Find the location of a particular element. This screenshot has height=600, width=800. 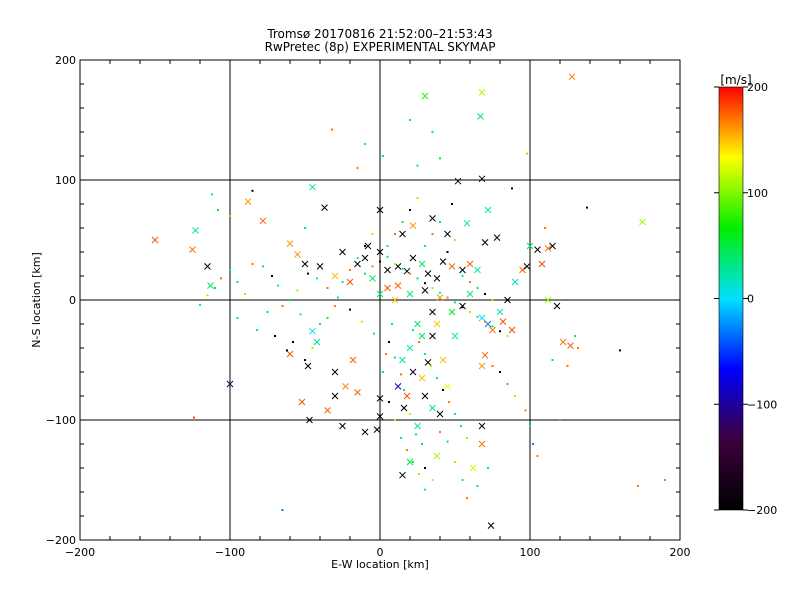

y-tick-label: 200 is located at coordinates (65, 60).